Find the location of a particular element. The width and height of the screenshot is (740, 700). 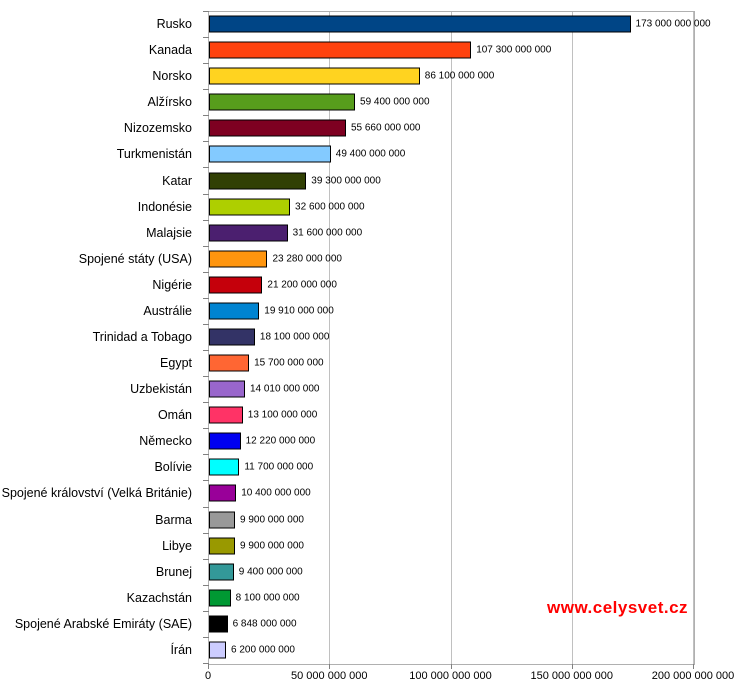

bar-value-label: 15 700 000 000 is located at coordinates (289, 363).